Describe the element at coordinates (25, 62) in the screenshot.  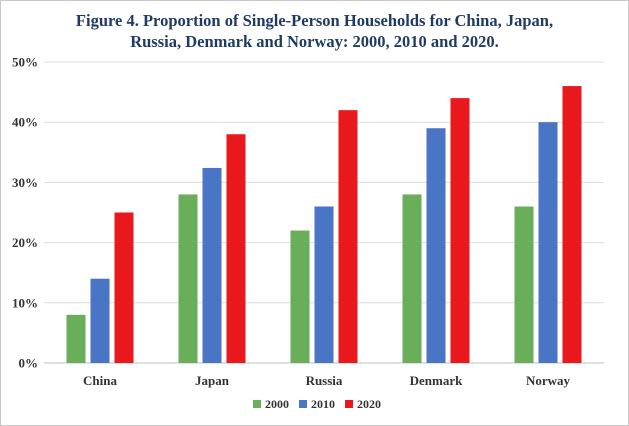
I see `y-tick-label: 50%` at that location.